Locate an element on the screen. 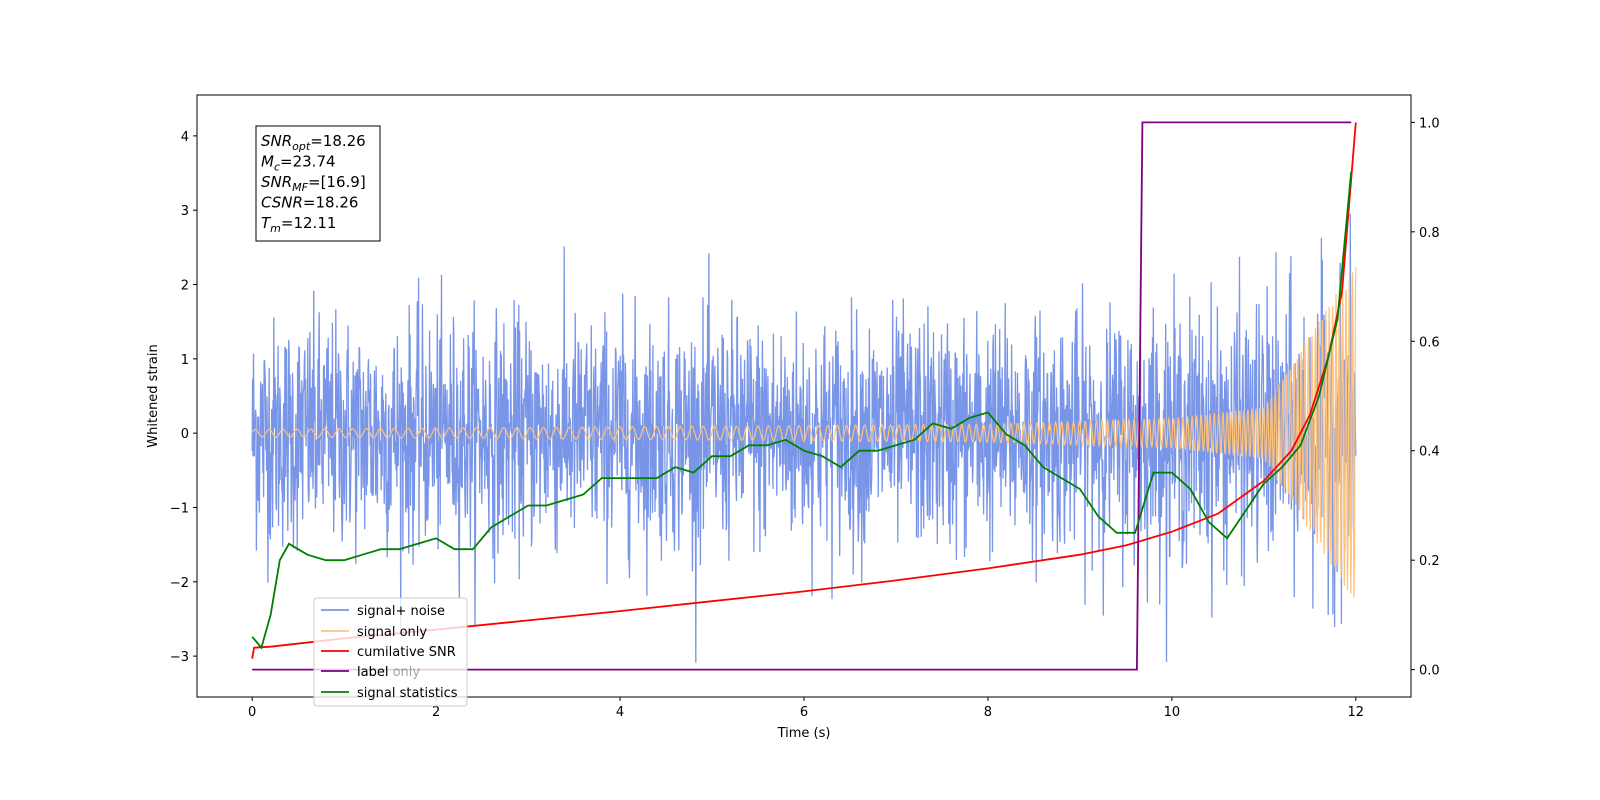 This screenshot has height=800, width=1600. y2-tick-label: 1.0 is located at coordinates (1429, 123).